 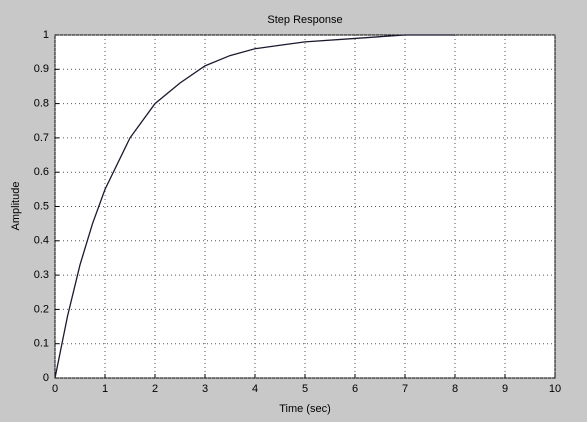 What do you see at coordinates (405, 389) in the screenshot?
I see `x-tick-label: 7` at bounding box center [405, 389].